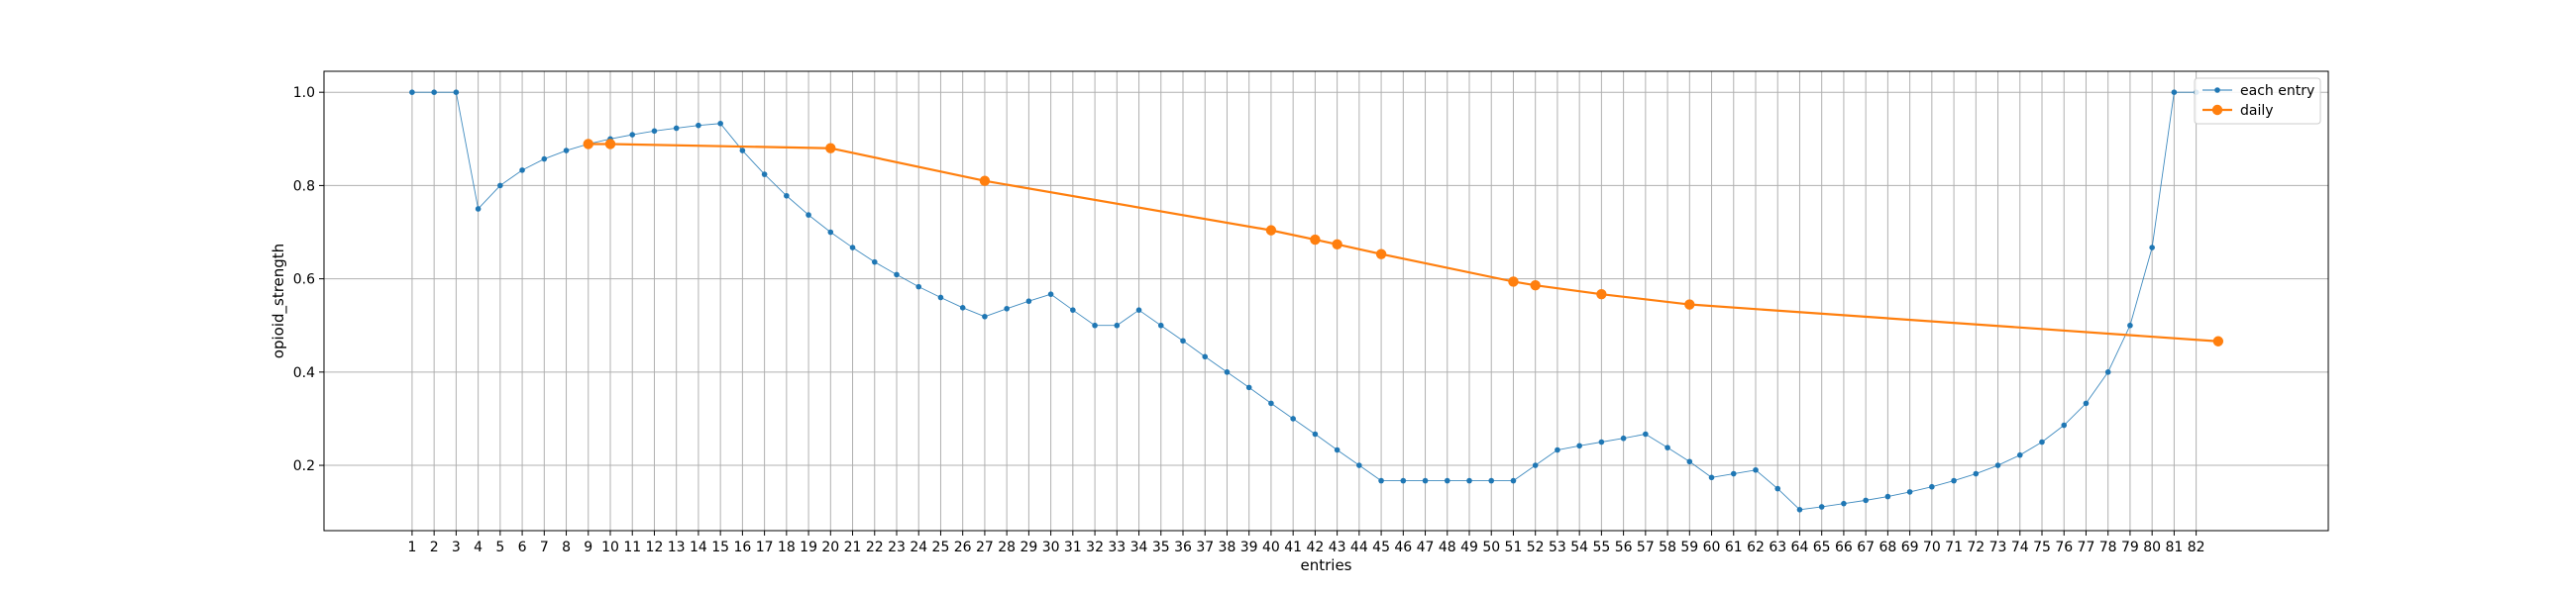  What do you see at coordinates (1756, 548) in the screenshot?
I see `x-tick-label: 62` at bounding box center [1756, 548].